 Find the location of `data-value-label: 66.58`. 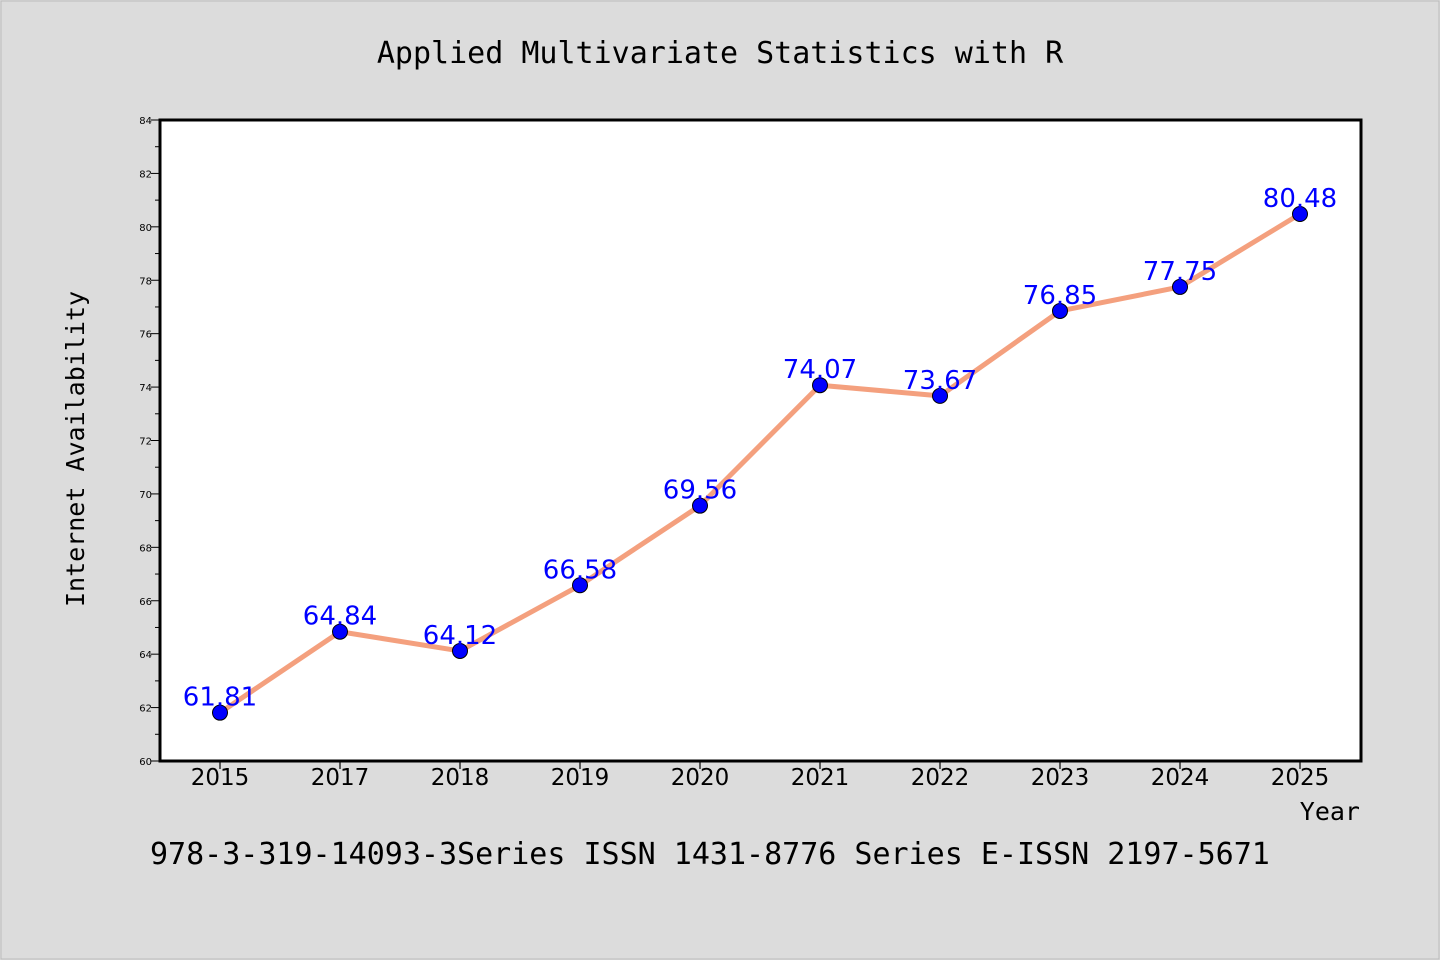

data-value-label: 66.58 is located at coordinates (580, 570).